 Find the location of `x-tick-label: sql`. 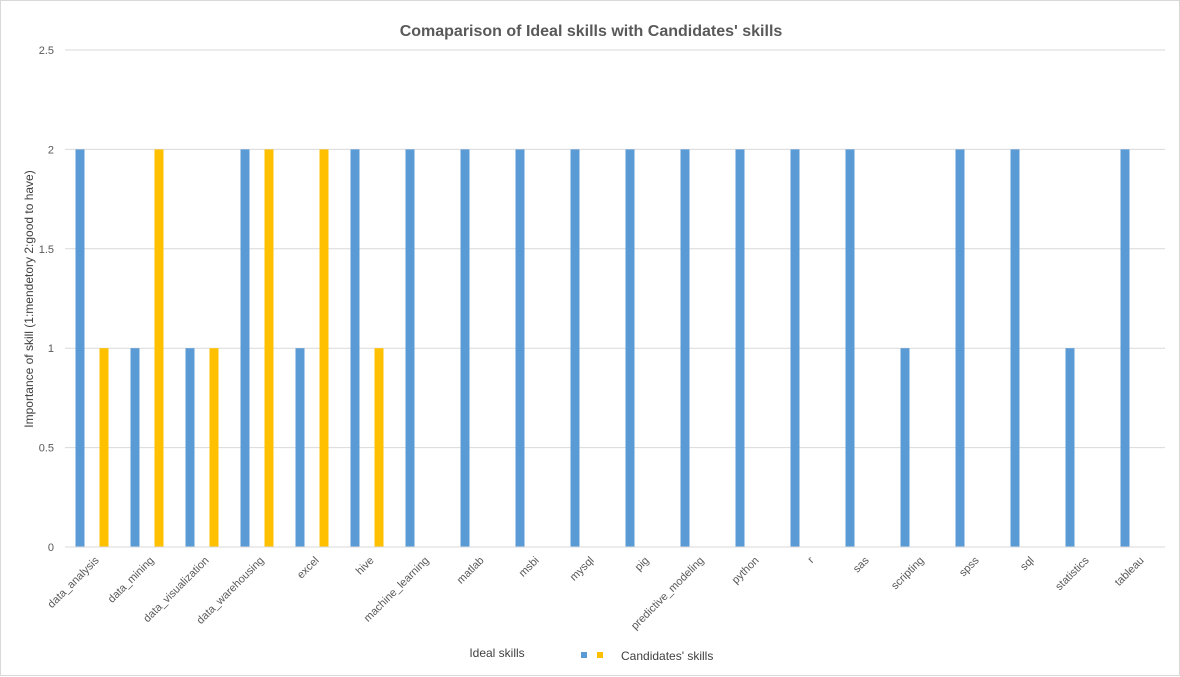

x-tick-label: sql is located at coordinates (1027, 564).